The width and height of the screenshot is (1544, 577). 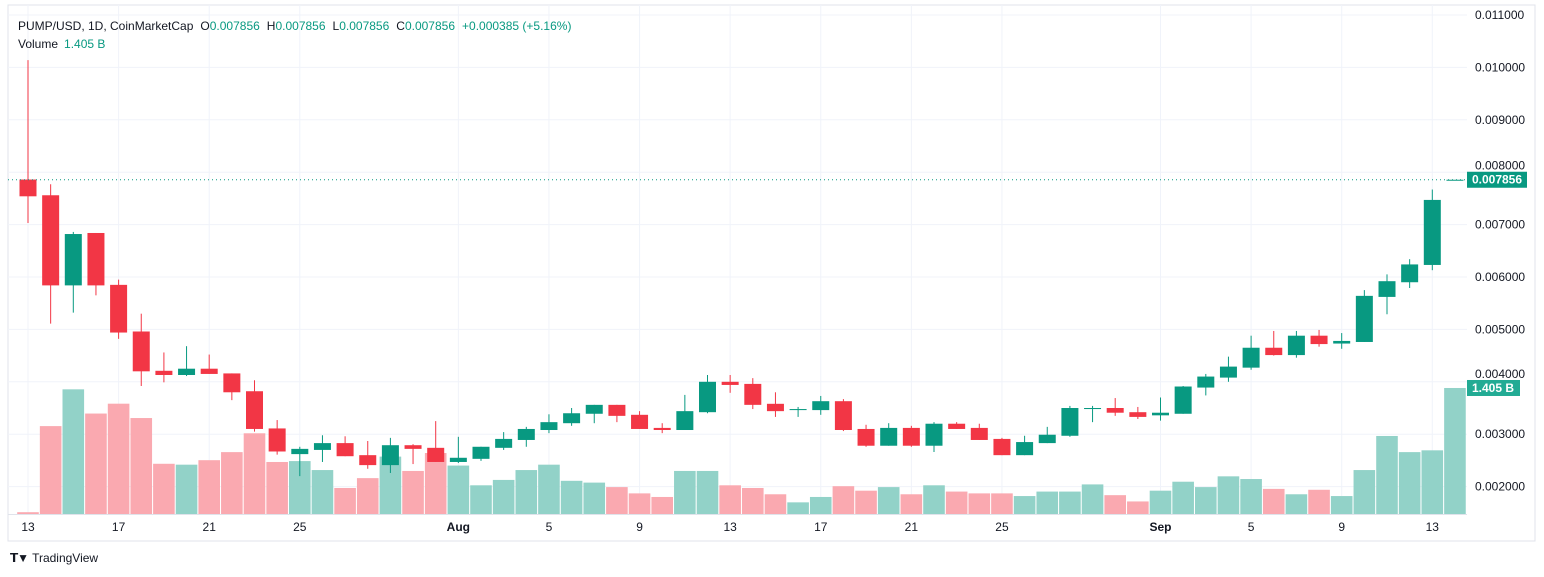 What do you see at coordinates (639, 527) in the screenshot?
I see `x-tick-label: 9` at bounding box center [639, 527].